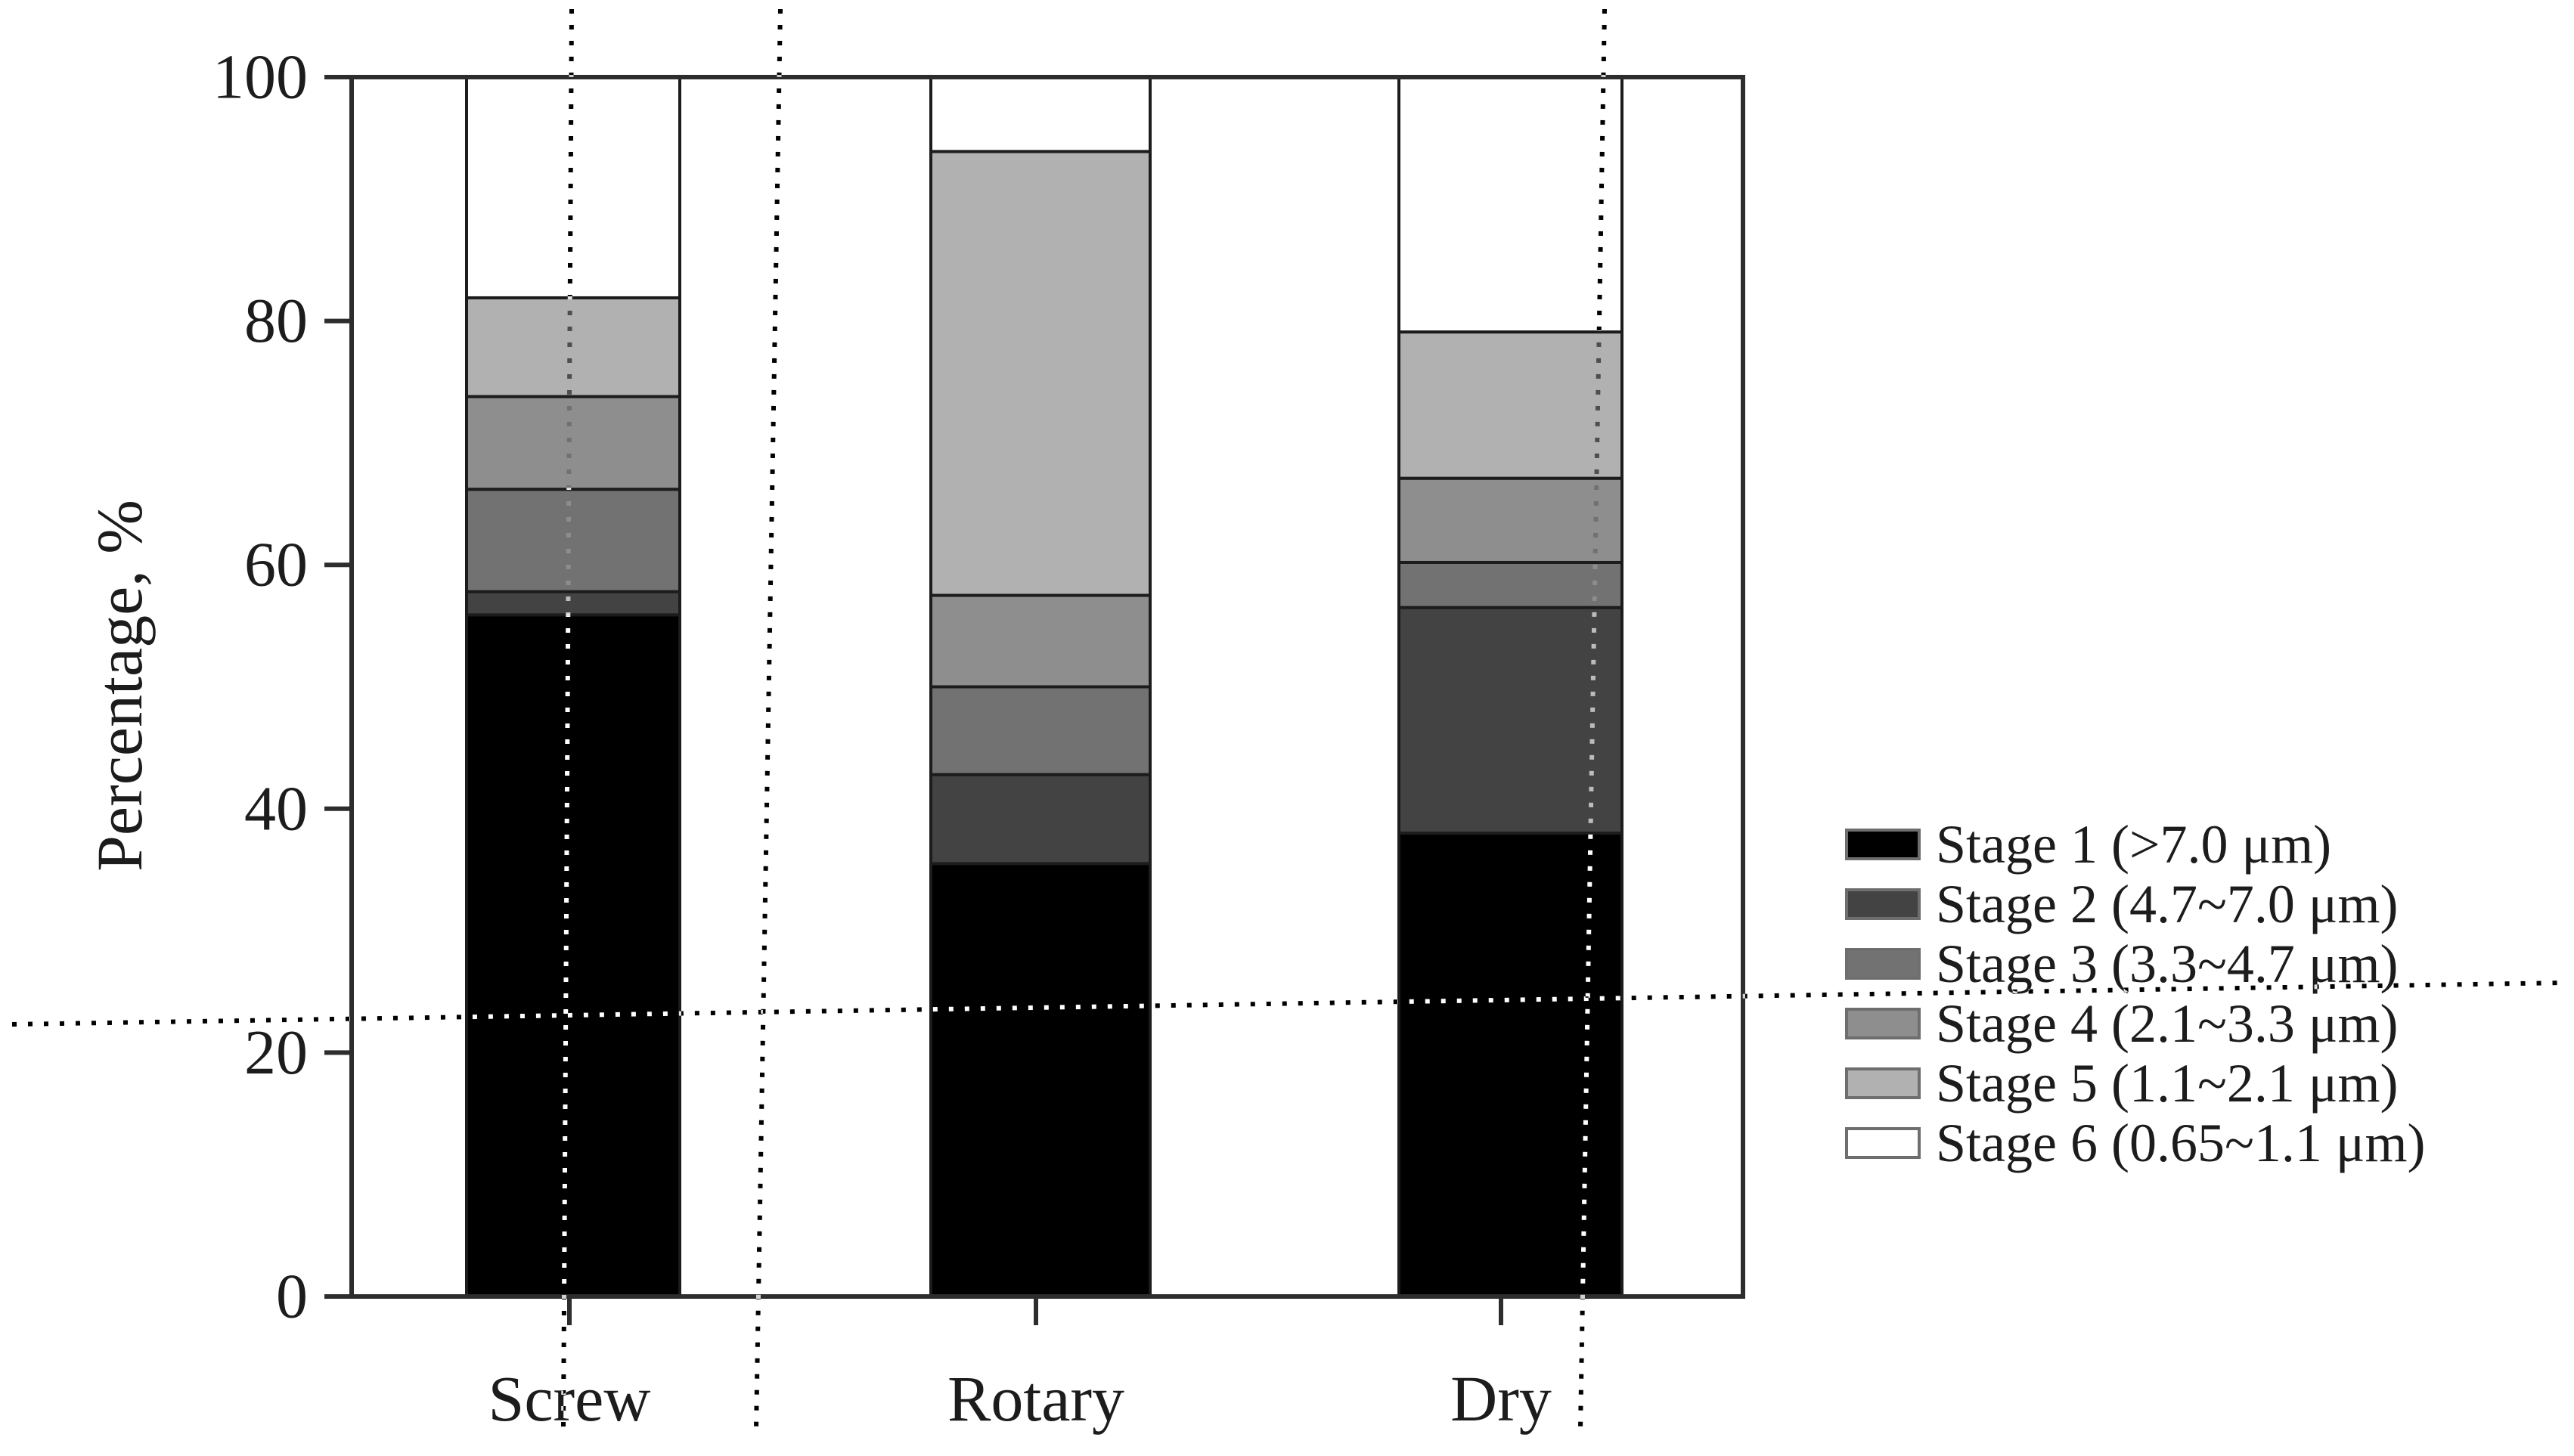 The height and width of the screenshot is (1456, 2574). What do you see at coordinates (1035, 1398) in the screenshot?
I see `x-tick-label: Rotary` at bounding box center [1035, 1398].